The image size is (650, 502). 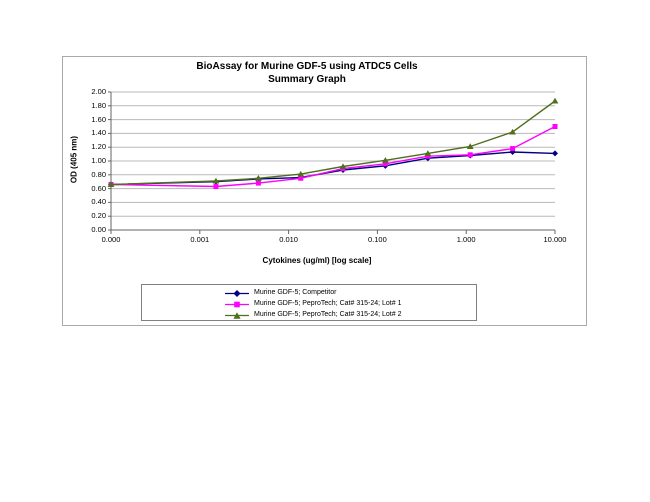 I want to click on series-marker-diamond-icon, so click(x=237, y=293).